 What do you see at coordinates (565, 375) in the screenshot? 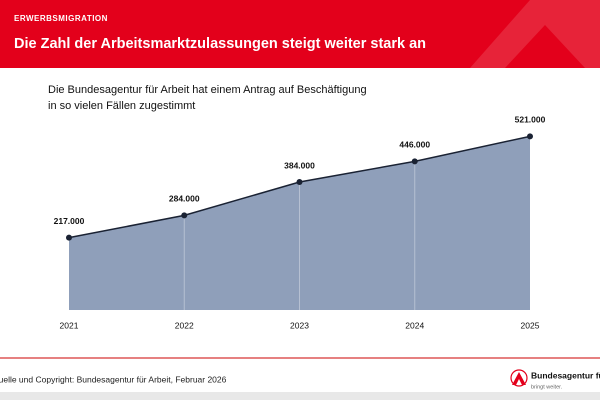
I see `logo-name: Bundesagentur für Arbeit` at bounding box center [565, 375].